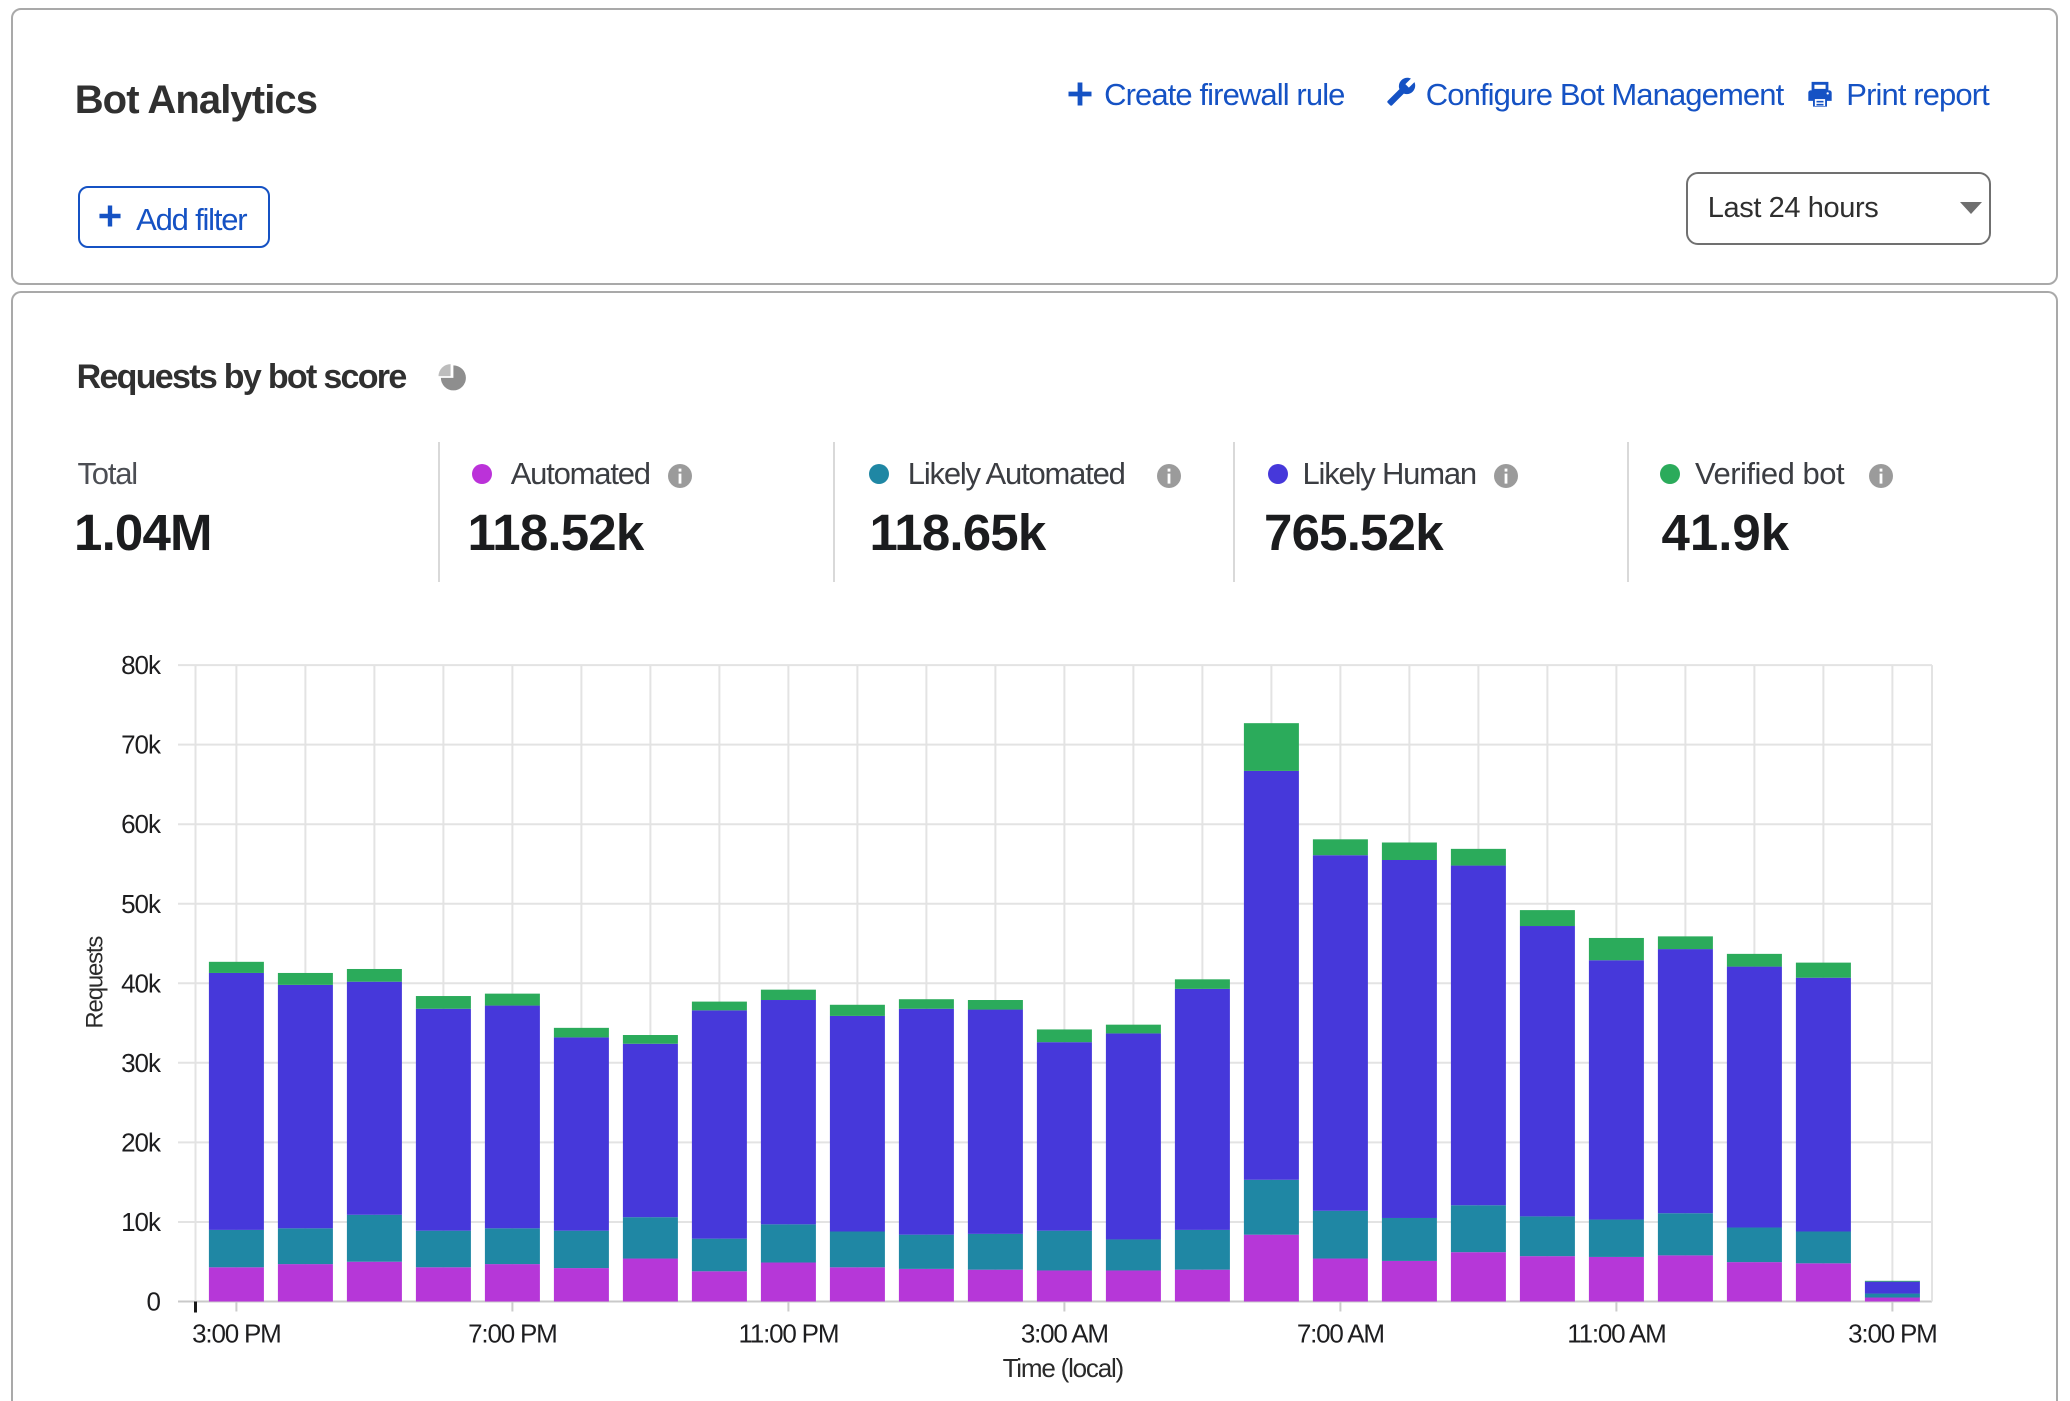 Image resolution: width=2070 pixels, height=1401 pixels. What do you see at coordinates (512, 1334) in the screenshot?
I see `svg-text: 7:00 PM` at bounding box center [512, 1334].